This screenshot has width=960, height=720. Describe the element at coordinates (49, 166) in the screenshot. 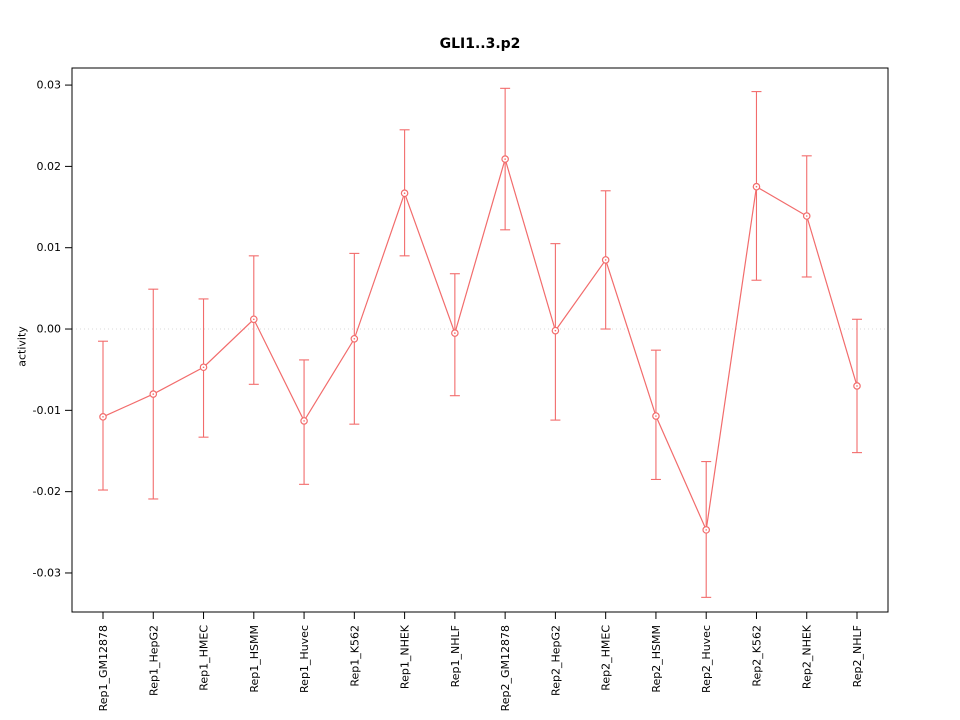

I see `y-tick-label: 0.02` at that location.